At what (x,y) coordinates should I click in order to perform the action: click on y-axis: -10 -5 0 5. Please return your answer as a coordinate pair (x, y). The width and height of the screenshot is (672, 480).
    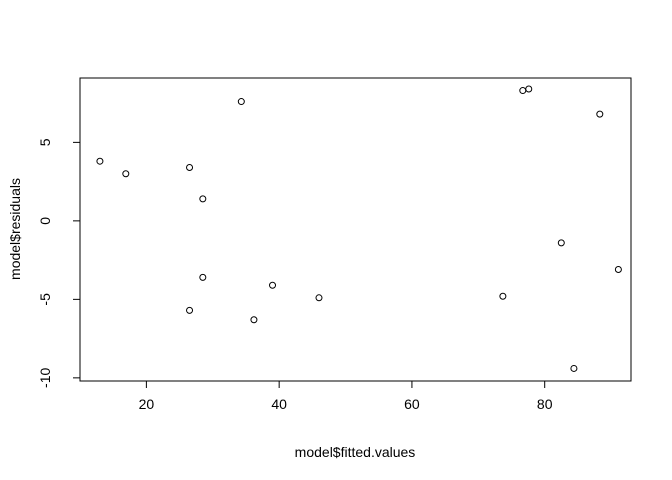
    Looking at the image, I should click on (58, 263).